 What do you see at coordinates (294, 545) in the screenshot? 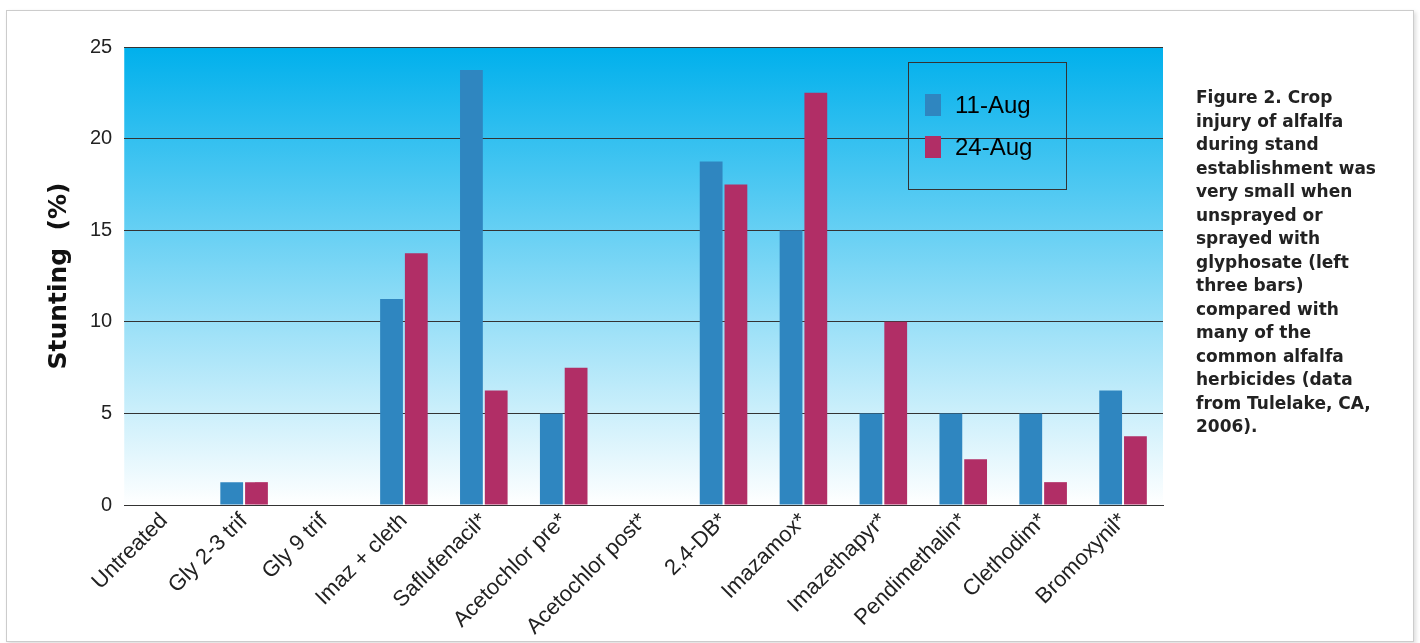
I see `x-tick-label: Gly 9 trif` at bounding box center [294, 545].